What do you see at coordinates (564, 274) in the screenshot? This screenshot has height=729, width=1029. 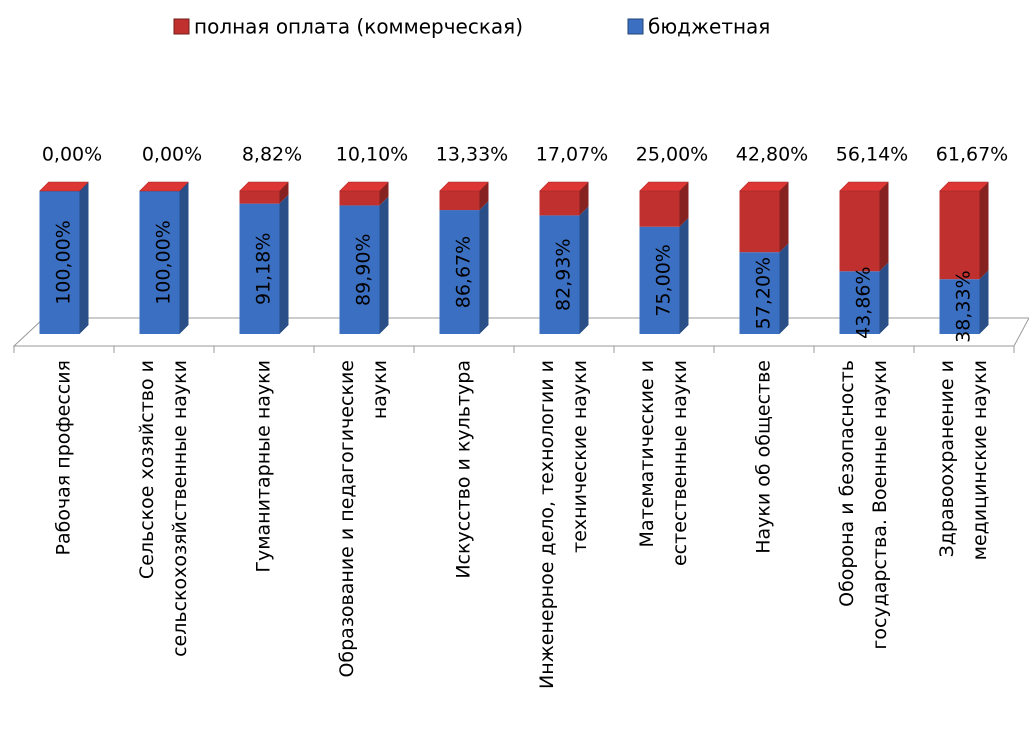 I see `value-label: 82,93%` at bounding box center [564, 274].